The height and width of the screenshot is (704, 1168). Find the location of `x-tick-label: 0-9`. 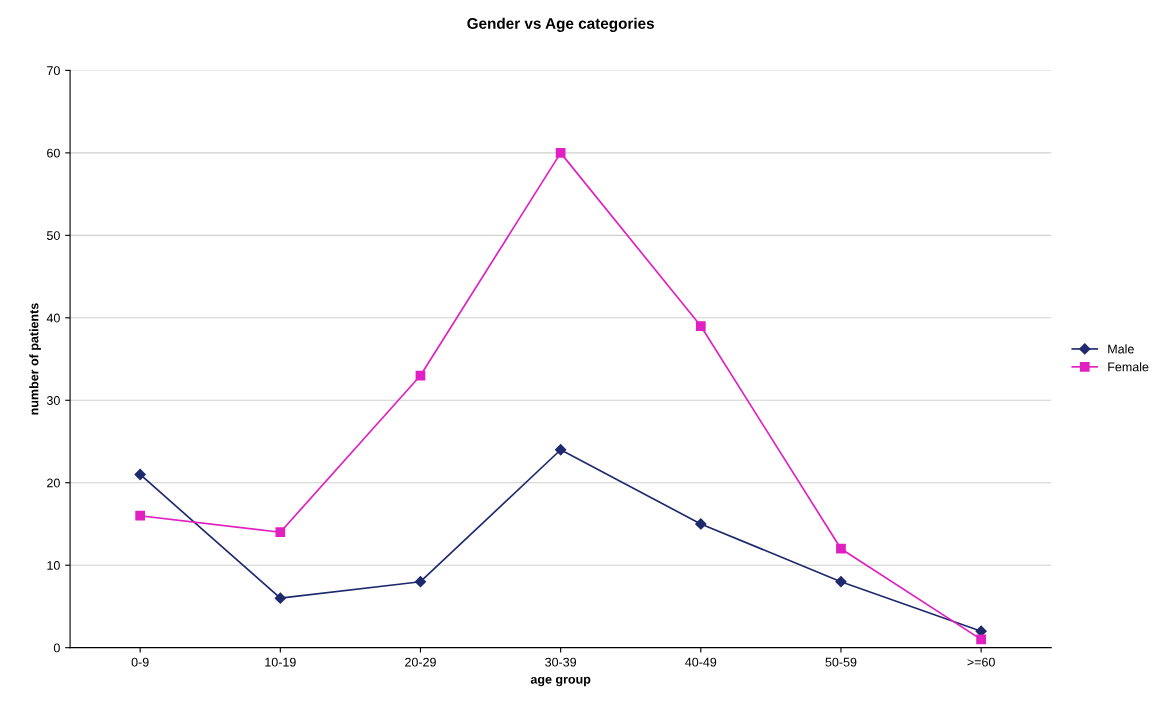

x-tick-label: 0-9 is located at coordinates (140, 662).